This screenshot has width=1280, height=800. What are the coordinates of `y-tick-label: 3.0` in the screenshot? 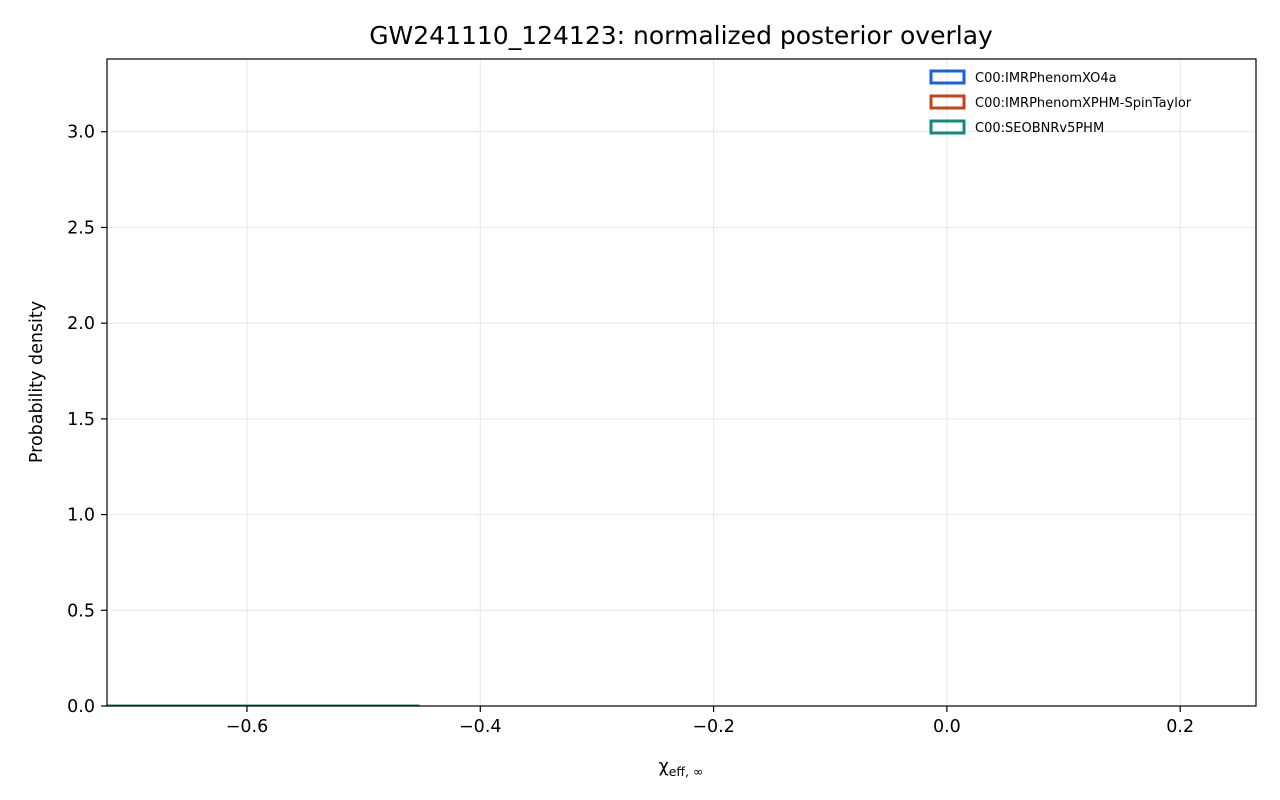 It's located at (81, 133).